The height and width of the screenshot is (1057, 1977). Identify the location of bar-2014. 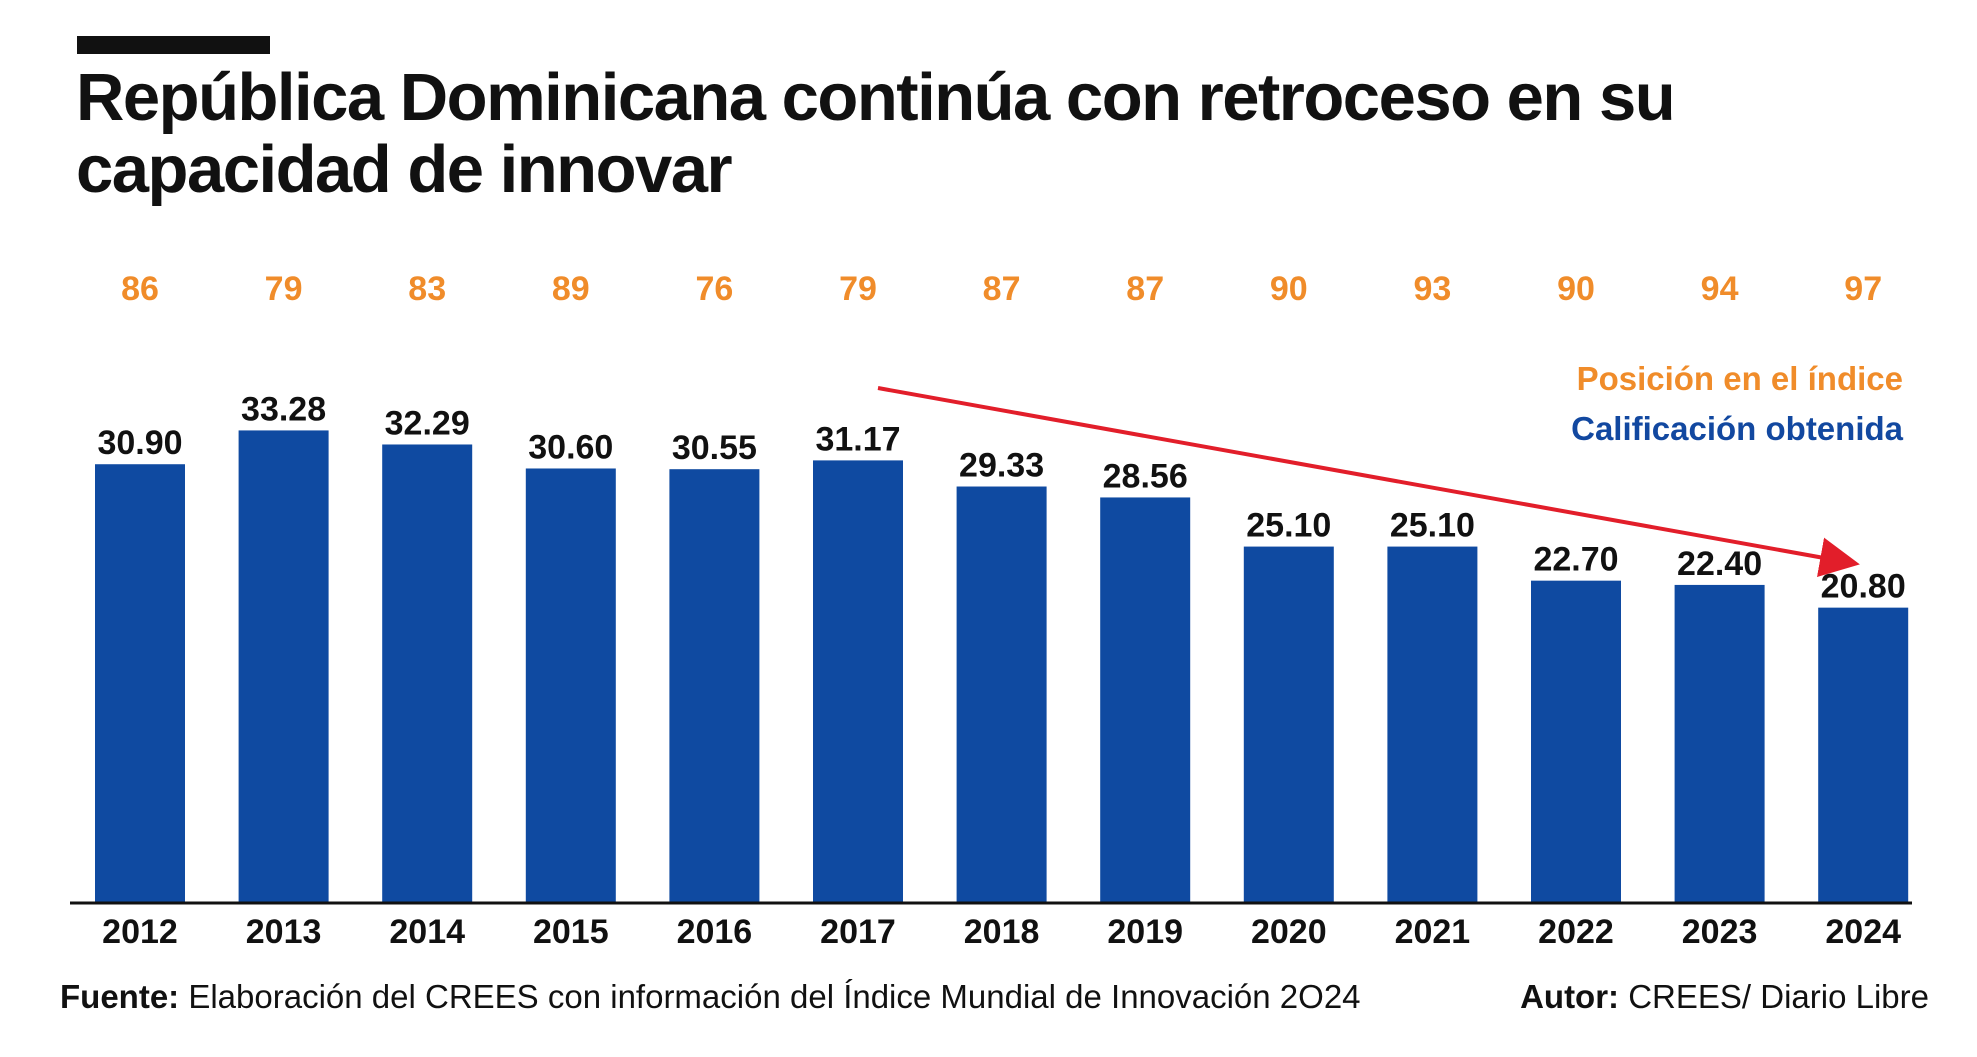
(427, 673).